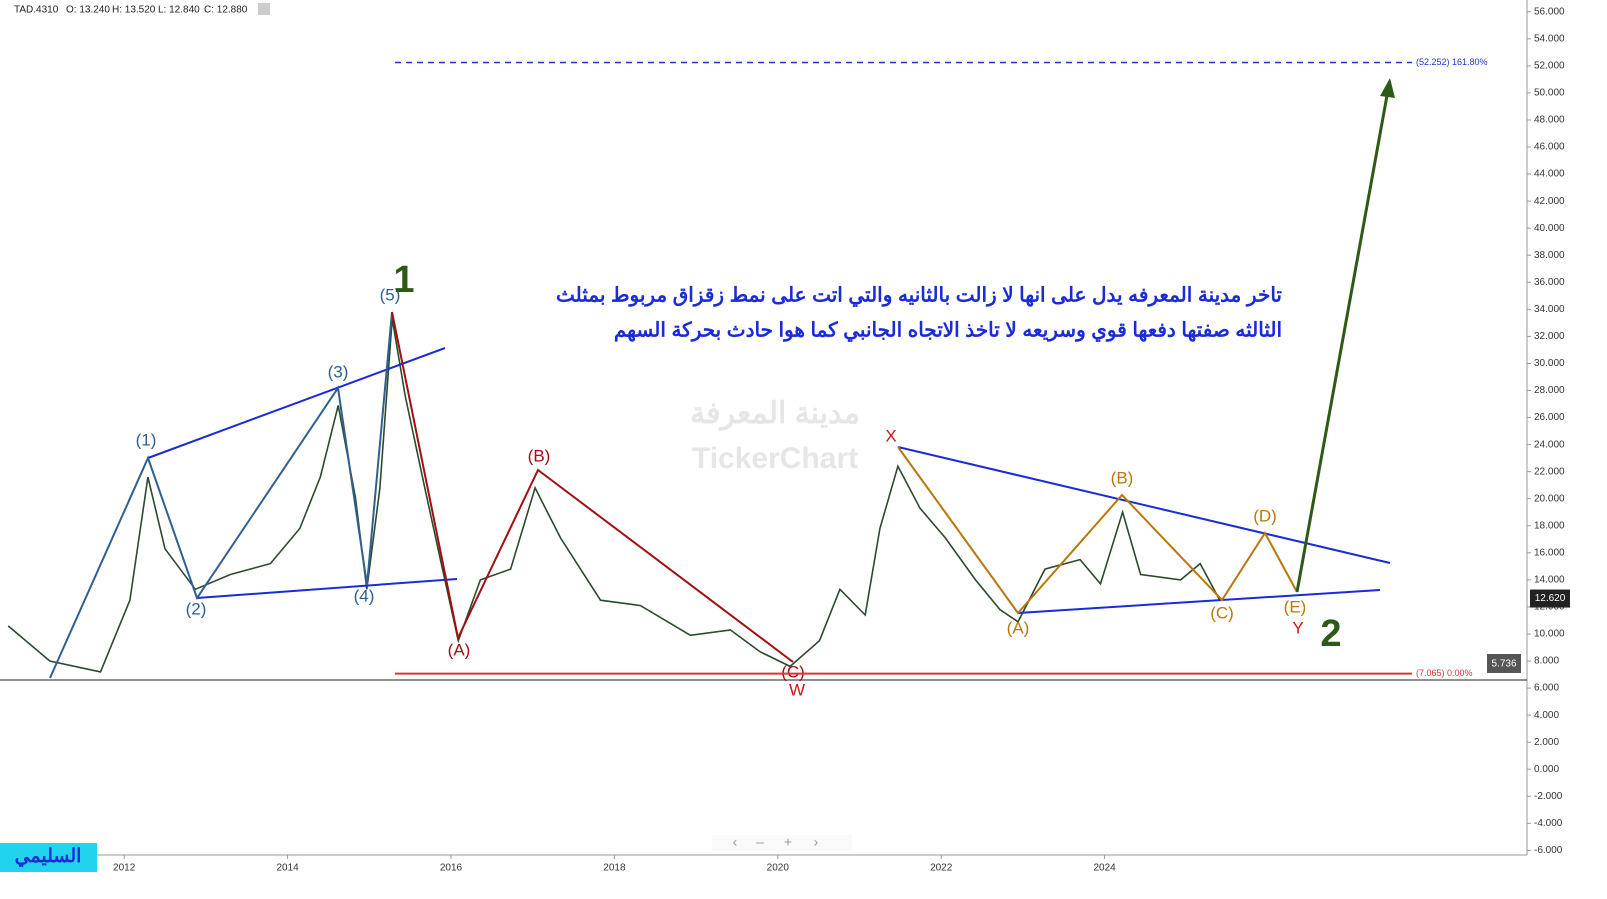 The image size is (1607, 899). I want to click on wave-label: (5), so click(390, 294).